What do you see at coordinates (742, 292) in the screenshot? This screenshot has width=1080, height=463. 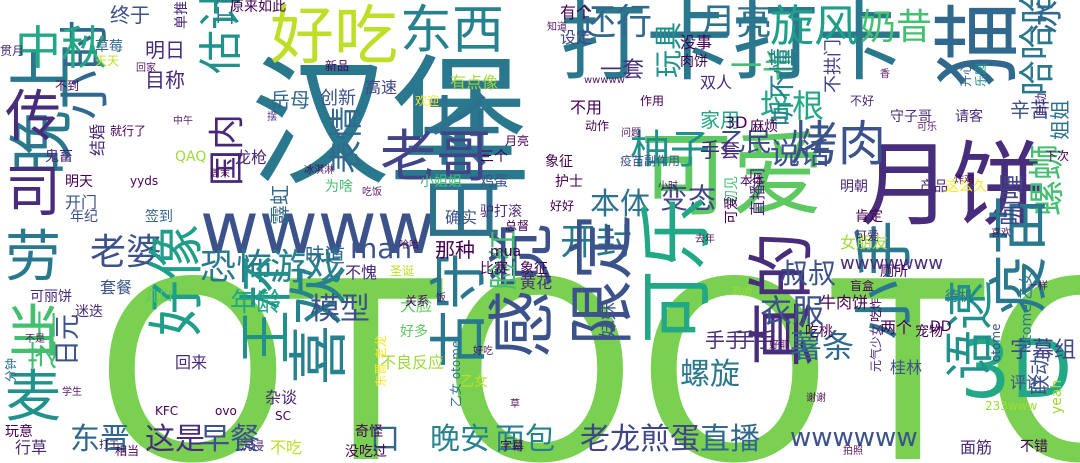 I see `cloud-word: 鸡肉` at bounding box center [742, 292].